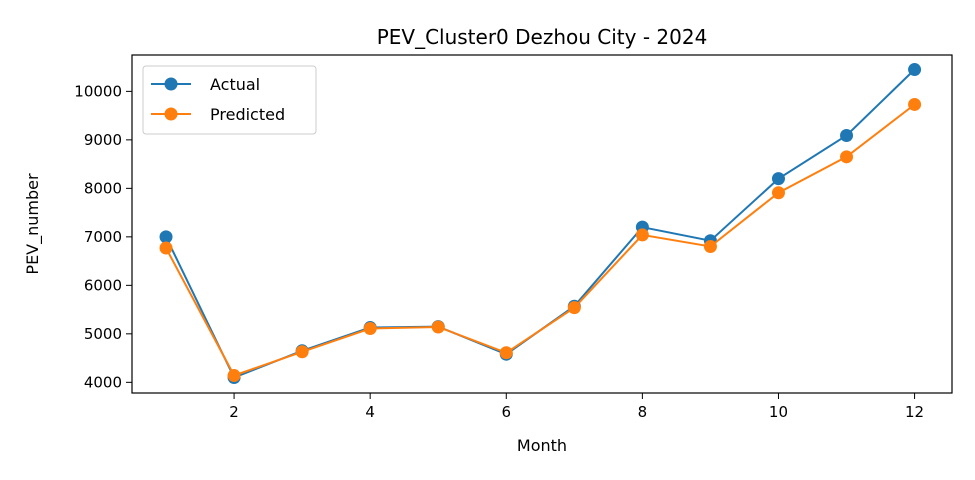 This screenshot has height=480, width=975. What do you see at coordinates (542, 445) in the screenshot?
I see `x-axis-title: Month` at bounding box center [542, 445].